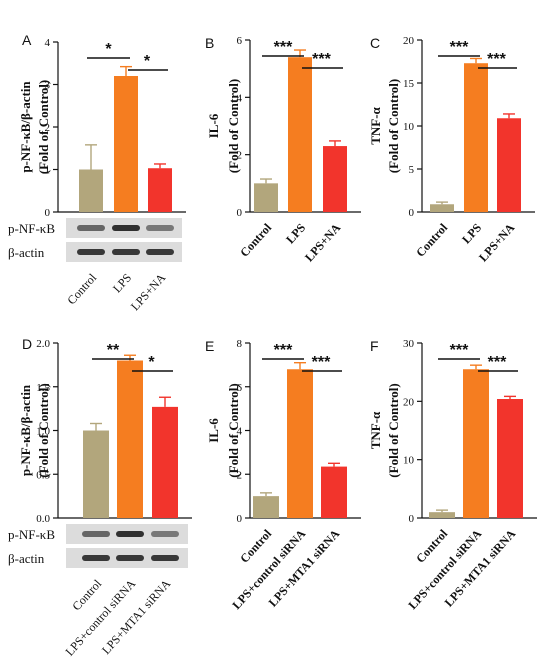 Image resolution: width=550 pixels, height=665 pixels. What do you see at coordinates (27, 344) in the screenshot?
I see `panel-letter: D` at bounding box center [27, 344].